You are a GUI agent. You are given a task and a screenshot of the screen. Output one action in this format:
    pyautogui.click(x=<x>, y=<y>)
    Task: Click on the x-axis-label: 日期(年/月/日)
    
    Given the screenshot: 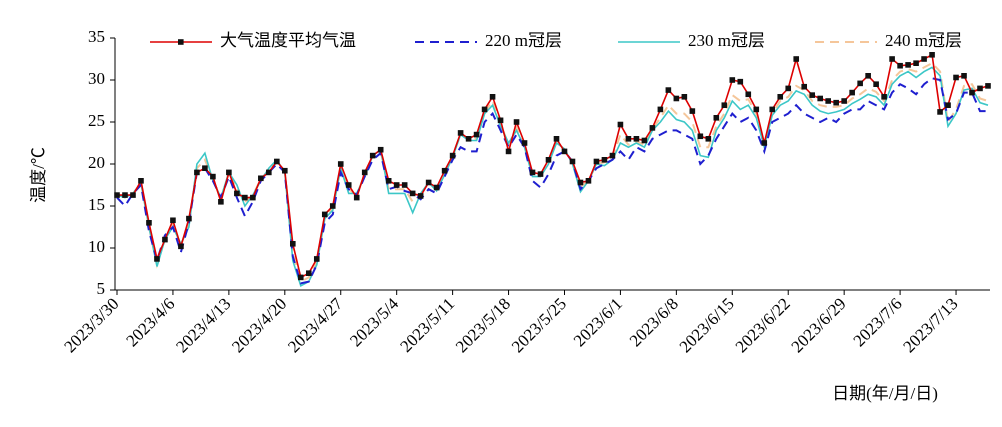 What is the action you would take?
    pyautogui.click(x=885, y=393)
    